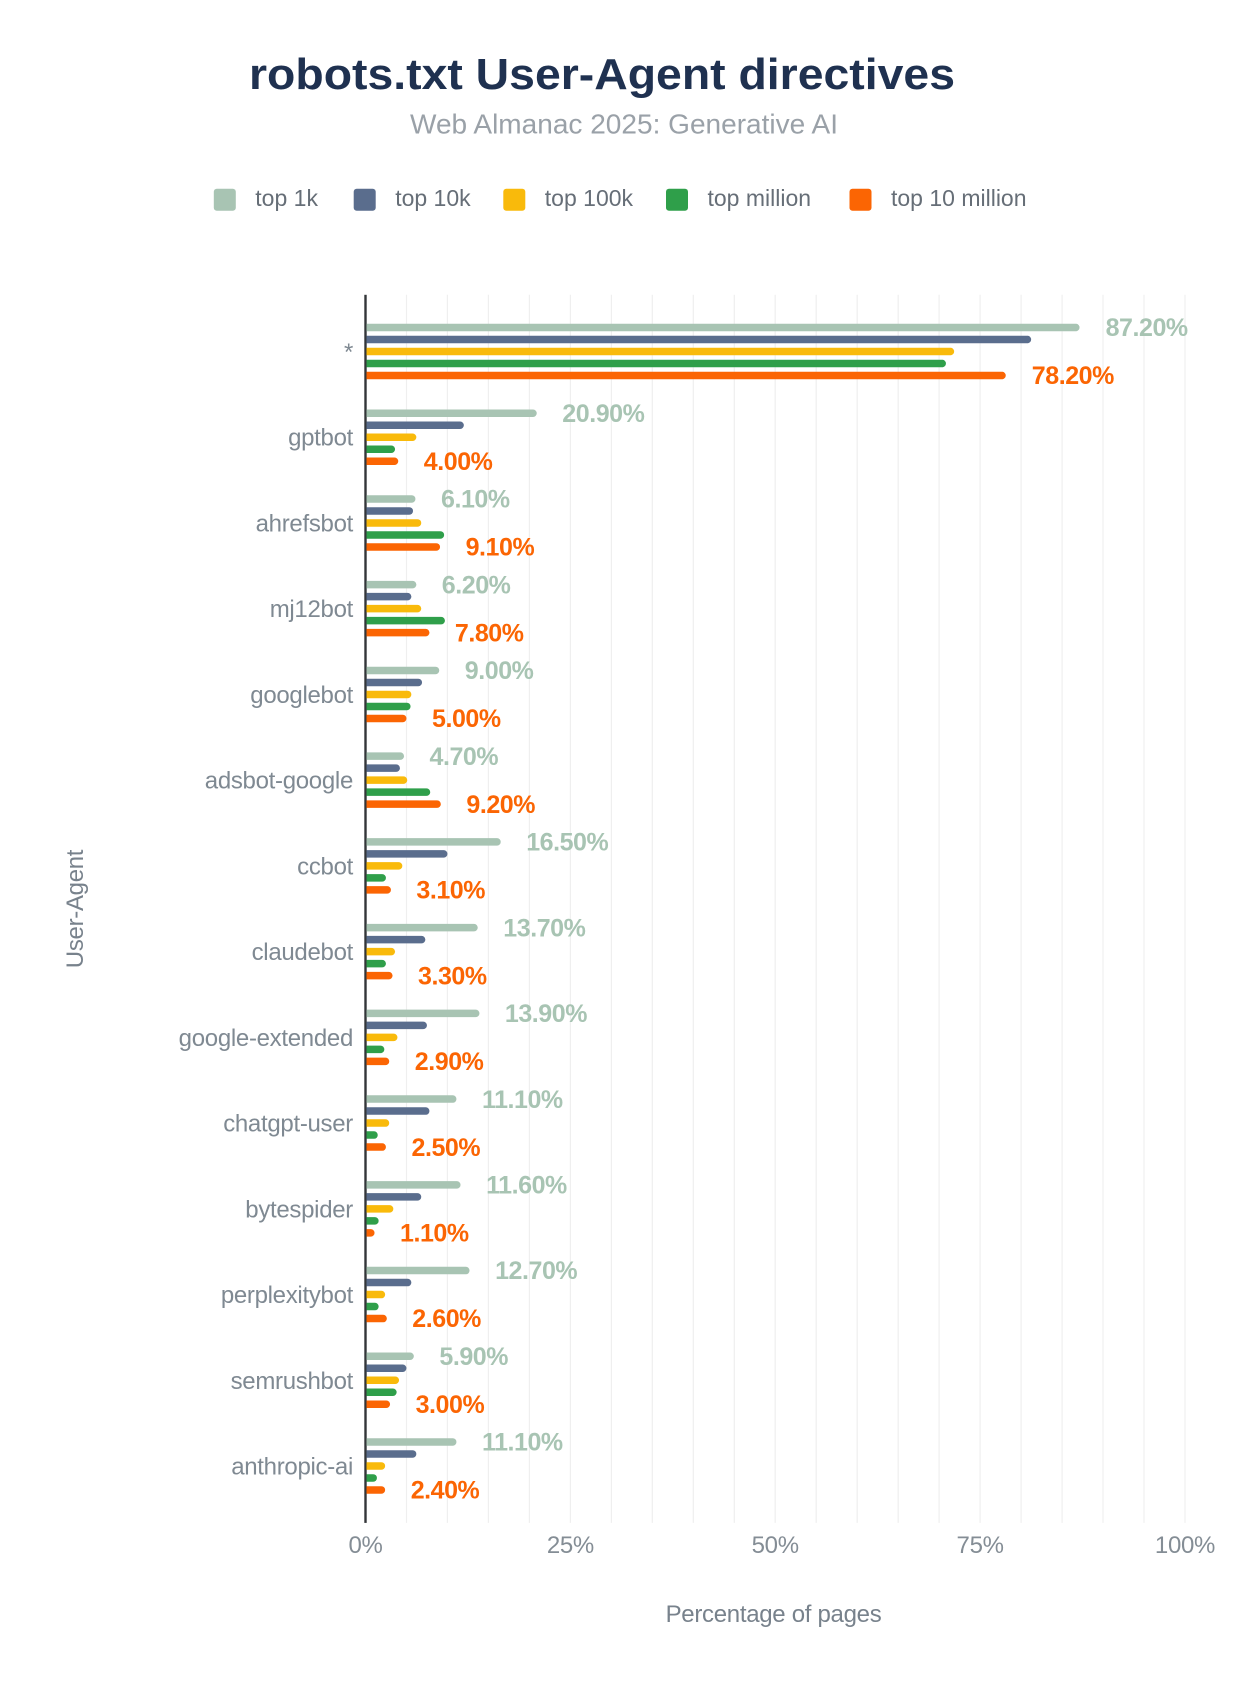 Image resolution: width=1242 pixels, height=1690 pixels. What do you see at coordinates (446, 1319) in the screenshot?
I see `svg-text: 2.60%` at bounding box center [446, 1319].